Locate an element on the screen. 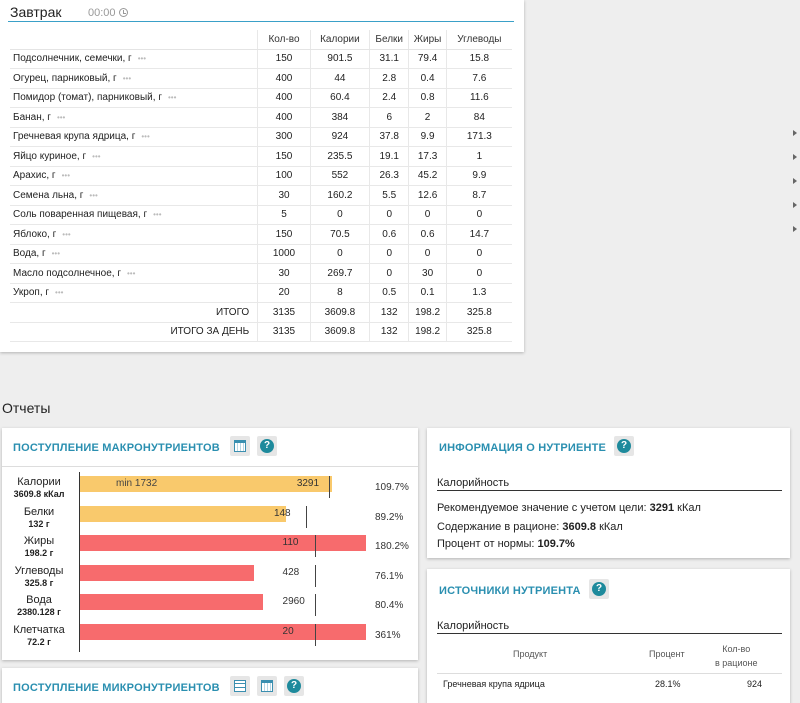 The width and height of the screenshot is (800, 703). nutrient-info-help-button: ? is located at coordinates (624, 446).